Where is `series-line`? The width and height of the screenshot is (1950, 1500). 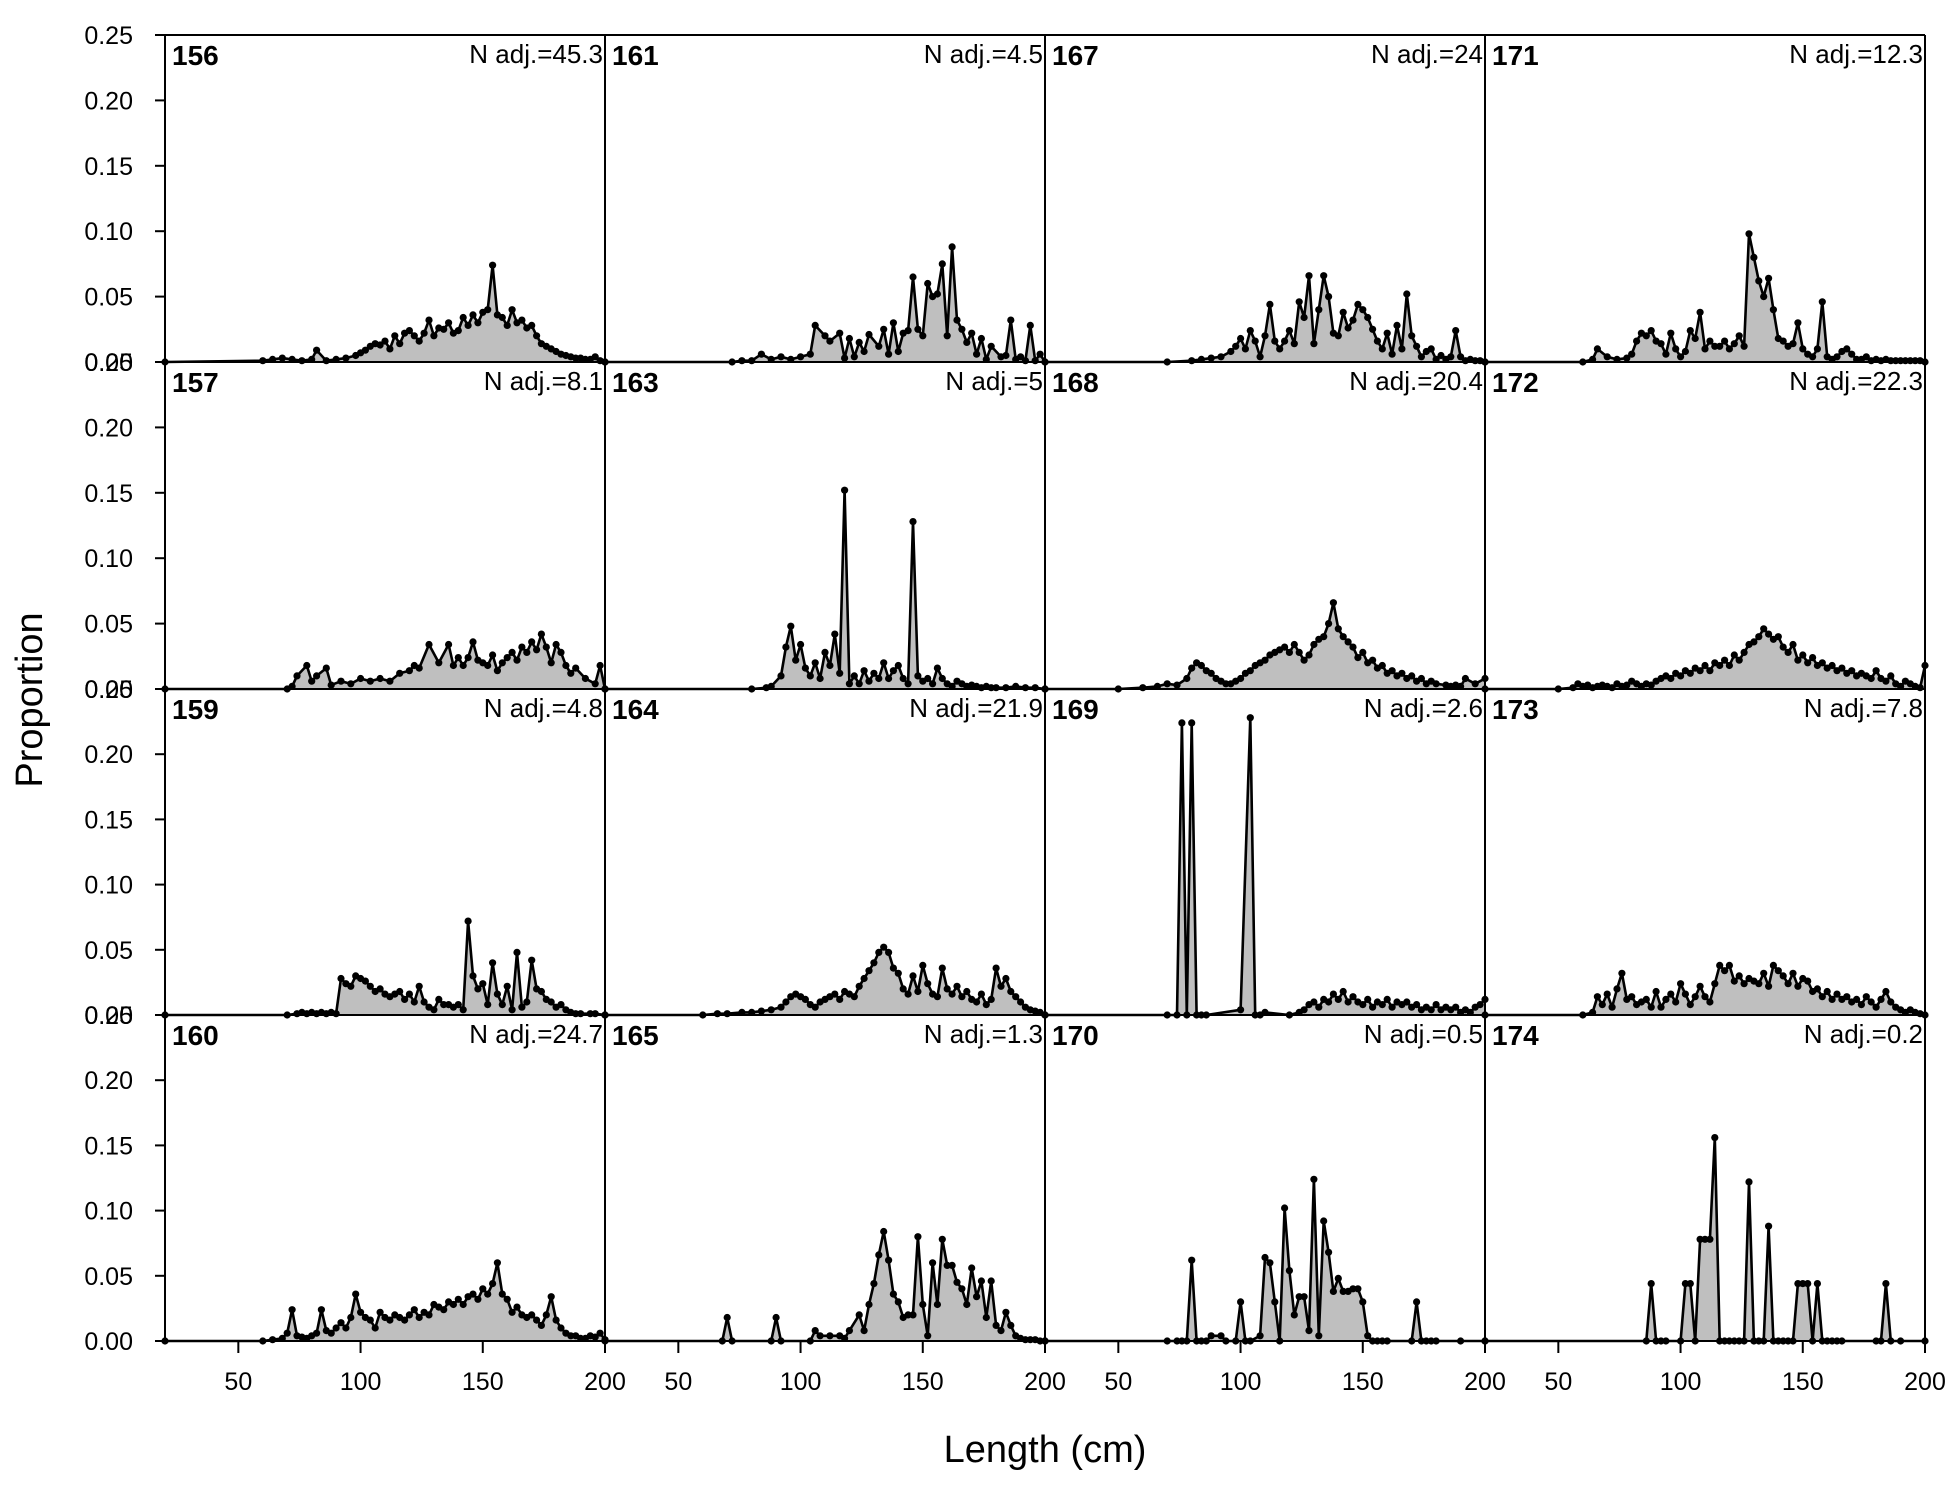 series-line is located at coordinates (825, 589).